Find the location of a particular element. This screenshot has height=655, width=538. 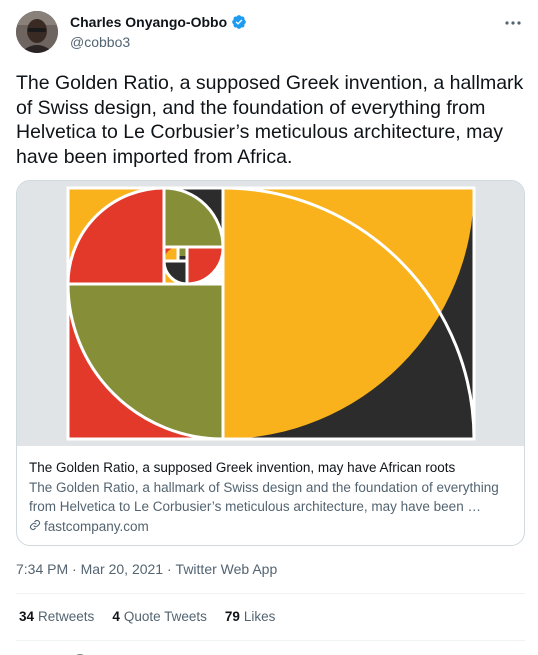

link-icon is located at coordinates (35, 526).